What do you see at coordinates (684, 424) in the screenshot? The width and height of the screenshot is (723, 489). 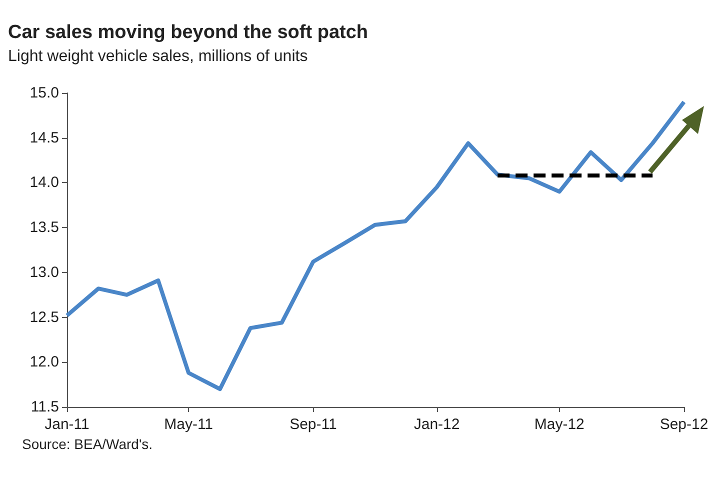 I see `x-tick-label: Sep-12` at bounding box center [684, 424].